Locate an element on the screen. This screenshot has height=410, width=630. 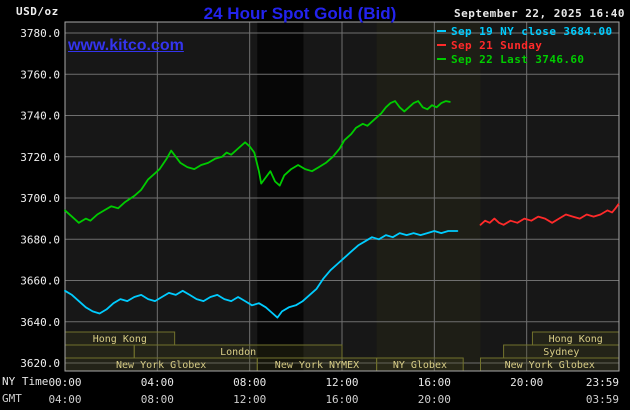
legend-item-sep19: Sep 19 NY close 3684.00 is located at coordinates (525, 31).